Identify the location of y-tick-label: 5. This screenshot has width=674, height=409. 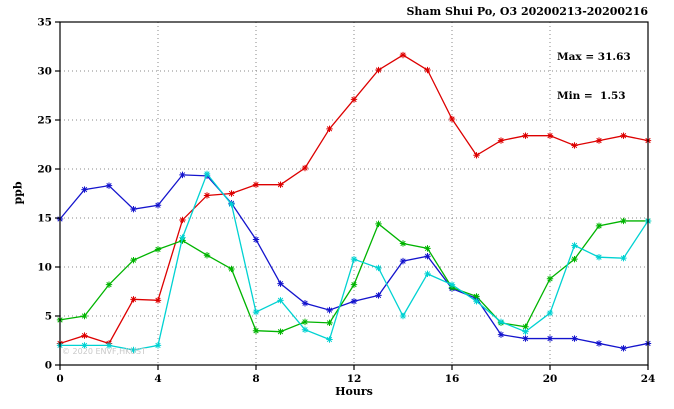
(48, 317).